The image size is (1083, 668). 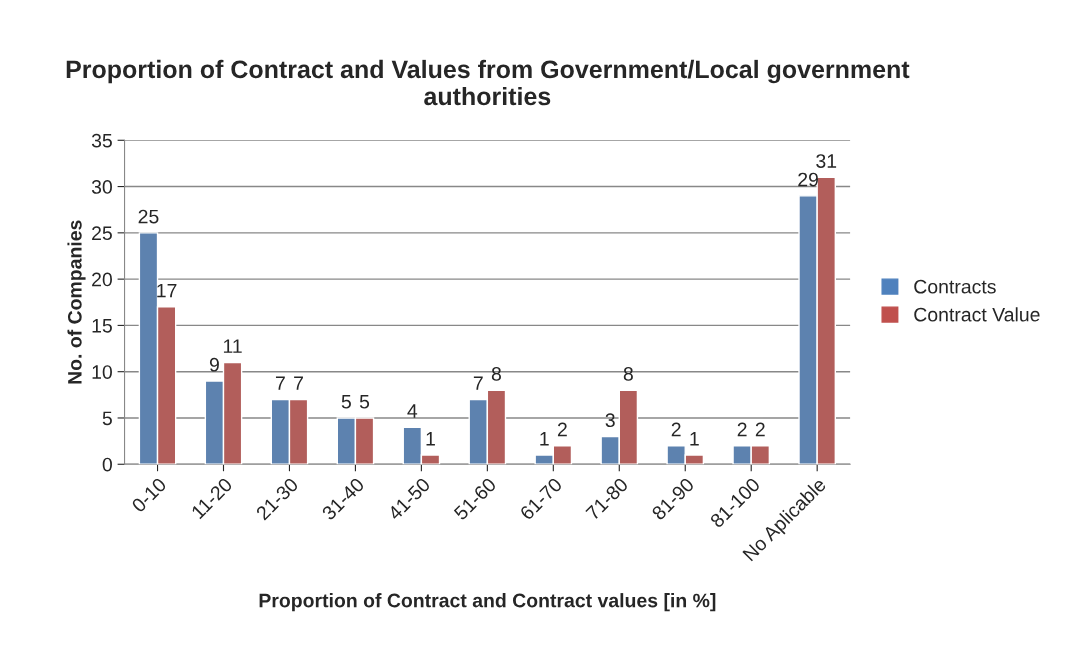 What do you see at coordinates (977, 314) in the screenshot?
I see `legend-label: Contract Value` at bounding box center [977, 314].